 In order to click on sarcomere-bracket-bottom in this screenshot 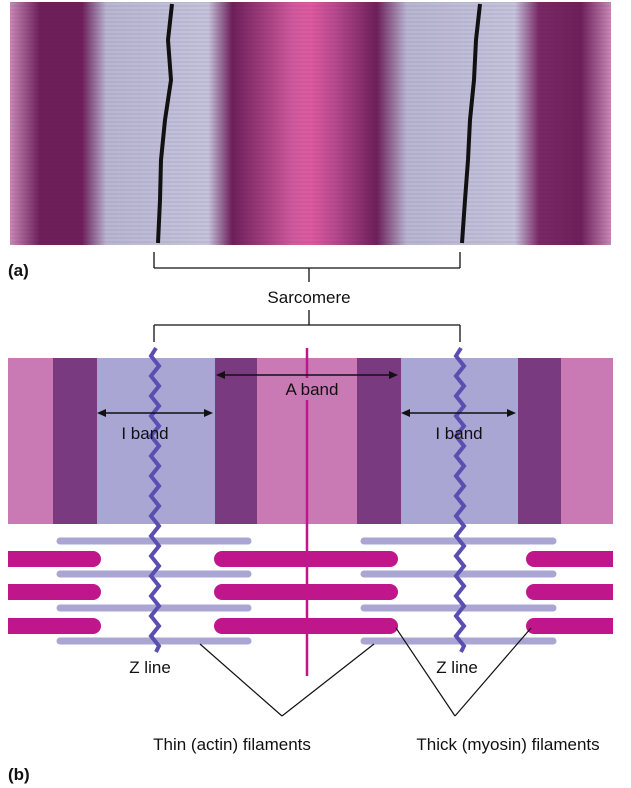, I will do `click(307, 326)`.